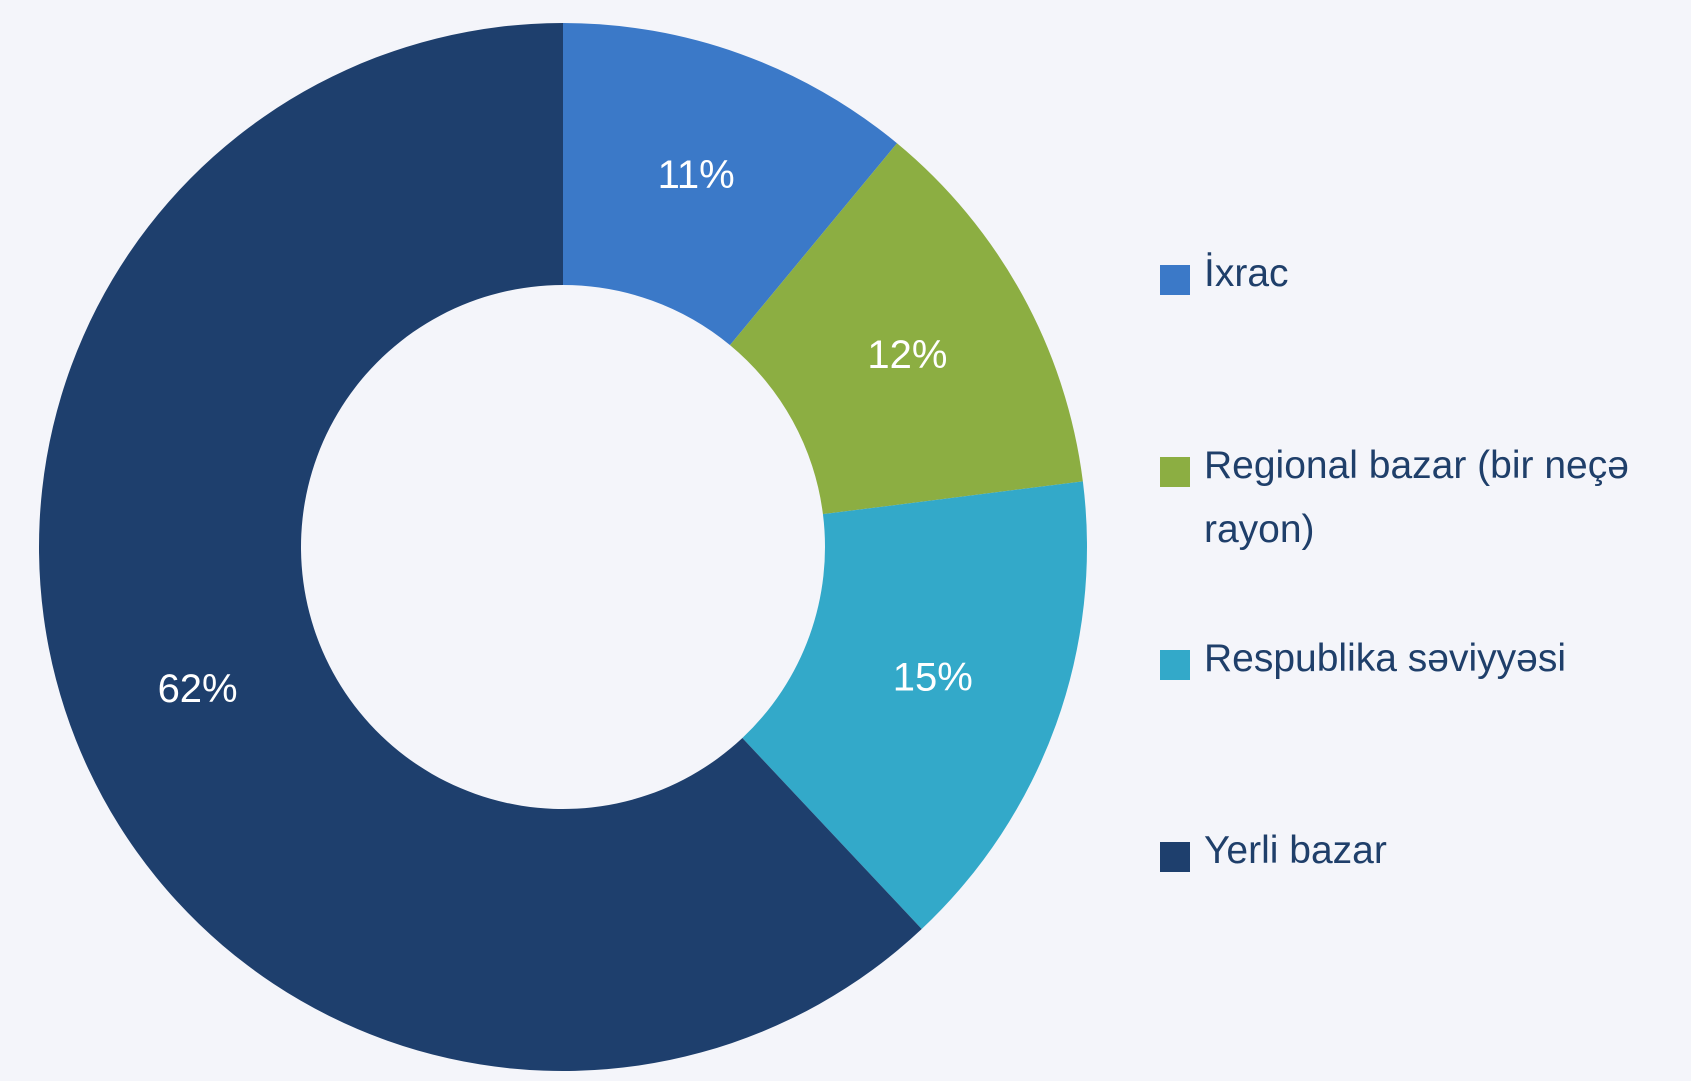 The image size is (1691, 1081). What do you see at coordinates (907, 355) in the screenshot?
I see `data-label: 12%` at bounding box center [907, 355].